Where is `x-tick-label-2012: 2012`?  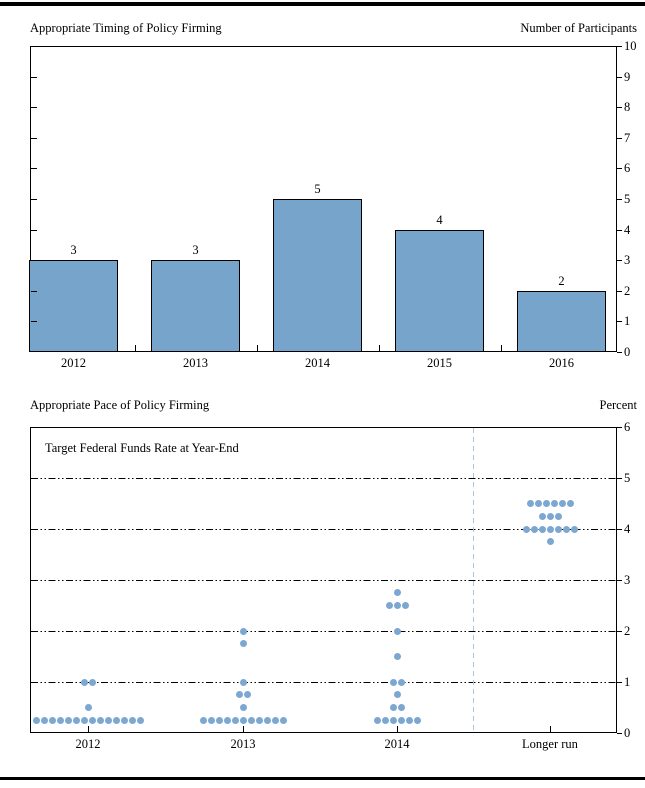
x-tick-label-2012: 2012 is located at coordinates (73, 363).